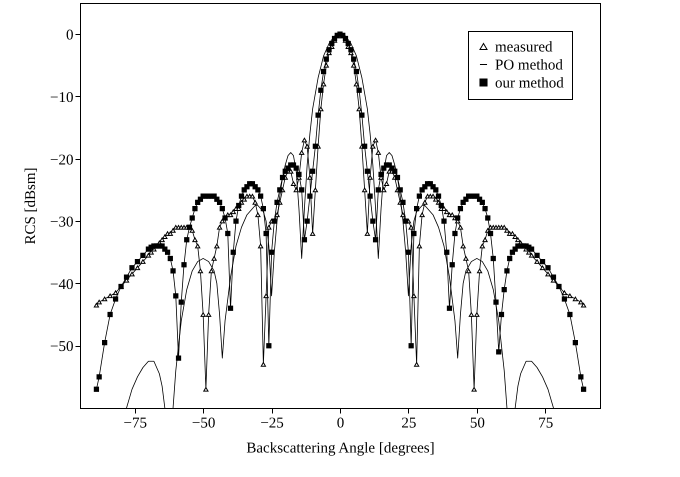 The image size is (680, 477). What do you see at coordinates (62, 160) in the screenshot?
I see `y-tick-label: −20` at bounding box center [62, 160].